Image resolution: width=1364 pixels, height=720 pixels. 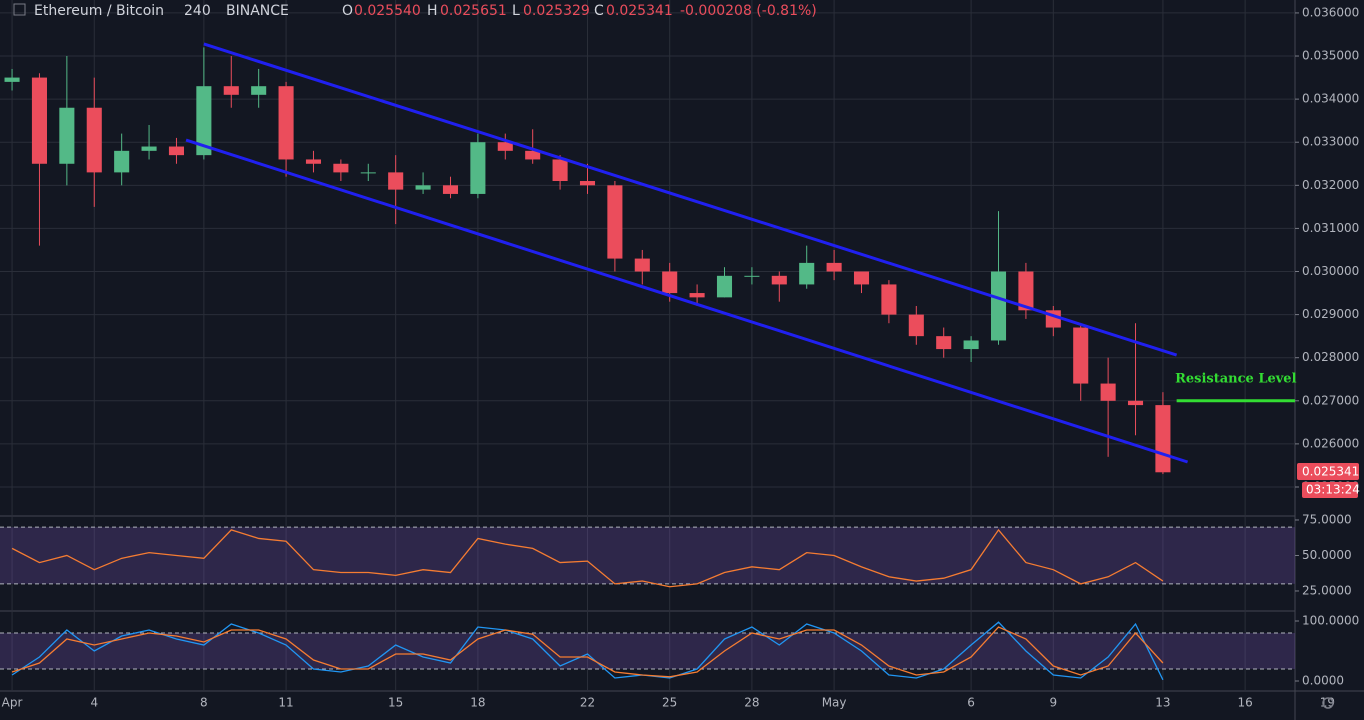 What do you see at coordinates (599, 11) in the screenshot?
I see `c-label: C` at bounding box center [599, 11].